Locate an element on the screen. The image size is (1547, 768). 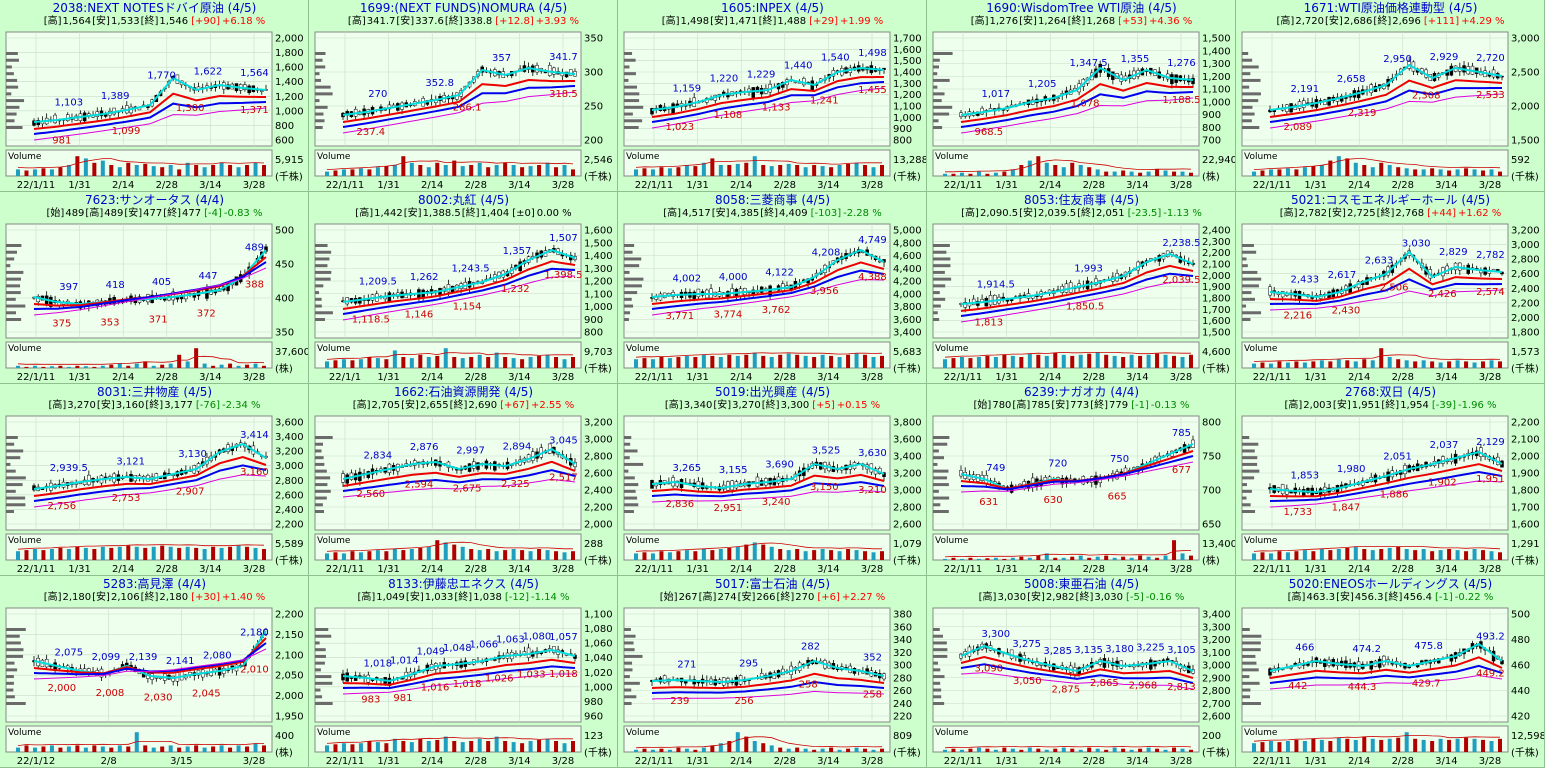
high-price-label: 1,853 is located at coordinates (1304, 476).